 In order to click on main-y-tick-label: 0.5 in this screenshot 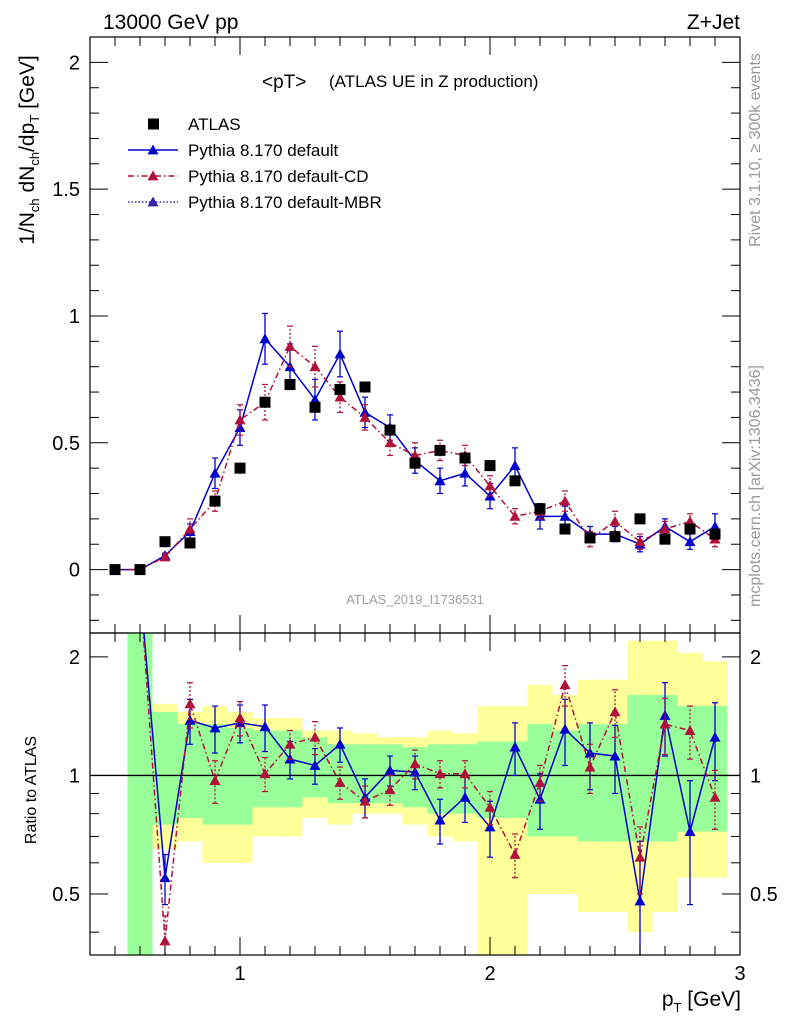, I will do `click(66, 444)`.